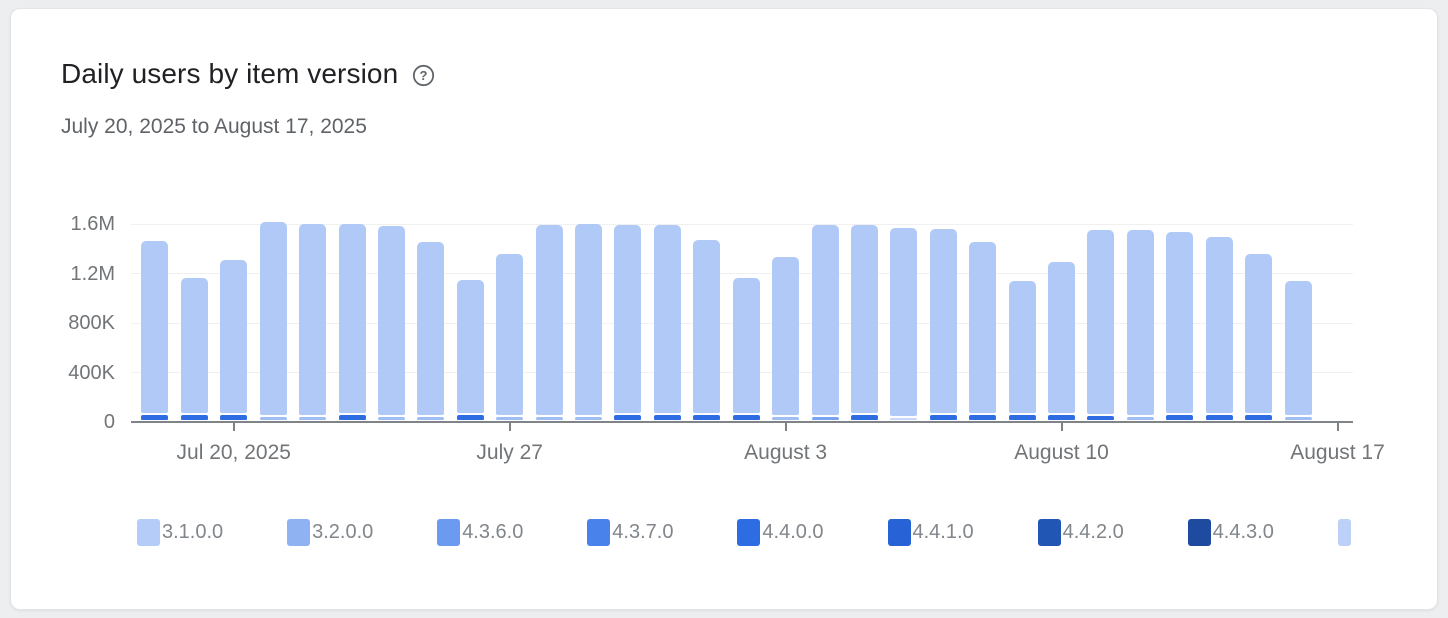 Image resolution: width=1448 pixels, height=618 pixels. I want to click on legend-version-label: 4.4.1.0, so click(943, 532).